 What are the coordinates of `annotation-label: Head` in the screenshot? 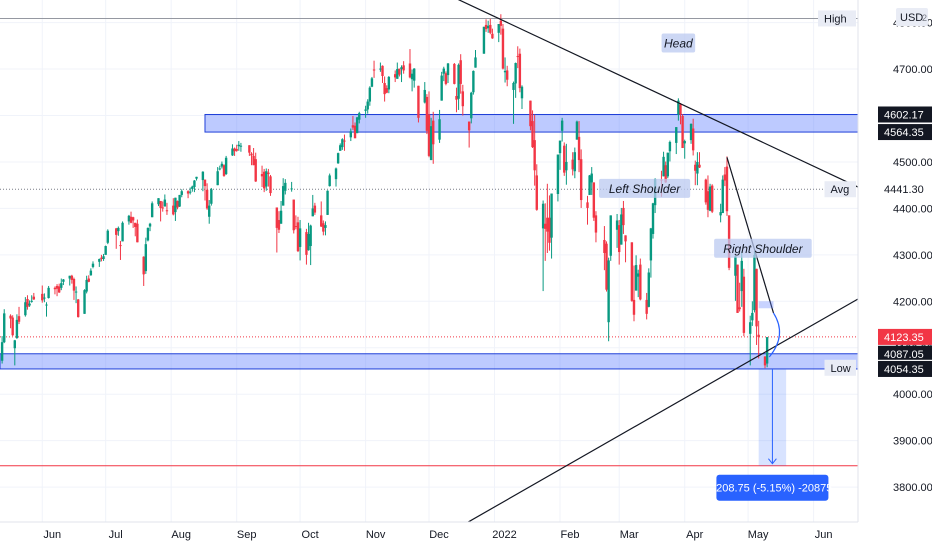 It's located at (678, 44).